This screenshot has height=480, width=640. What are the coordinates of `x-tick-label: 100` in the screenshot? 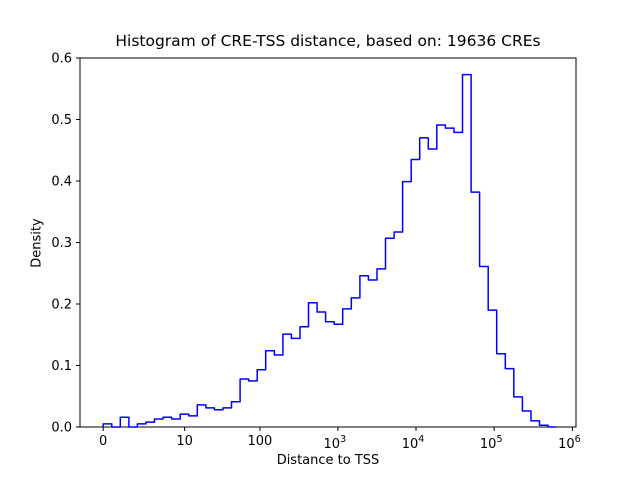 It's located at (260, 441).